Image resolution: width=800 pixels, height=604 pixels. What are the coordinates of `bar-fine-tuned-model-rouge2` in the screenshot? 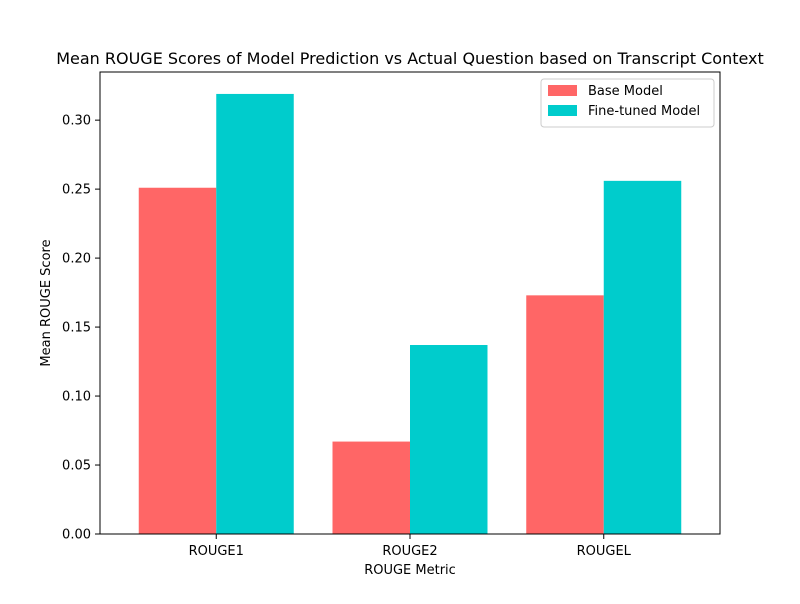 It's located at (449, 439).